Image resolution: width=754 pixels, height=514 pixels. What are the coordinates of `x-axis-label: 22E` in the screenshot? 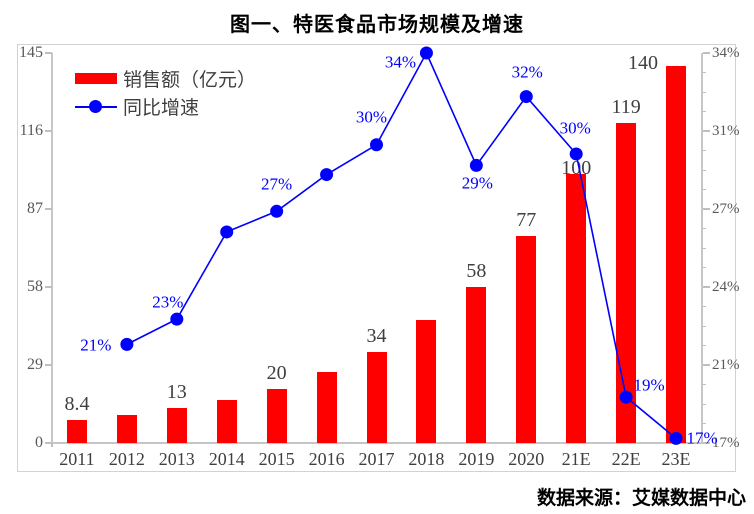 It's located at (626, 459).